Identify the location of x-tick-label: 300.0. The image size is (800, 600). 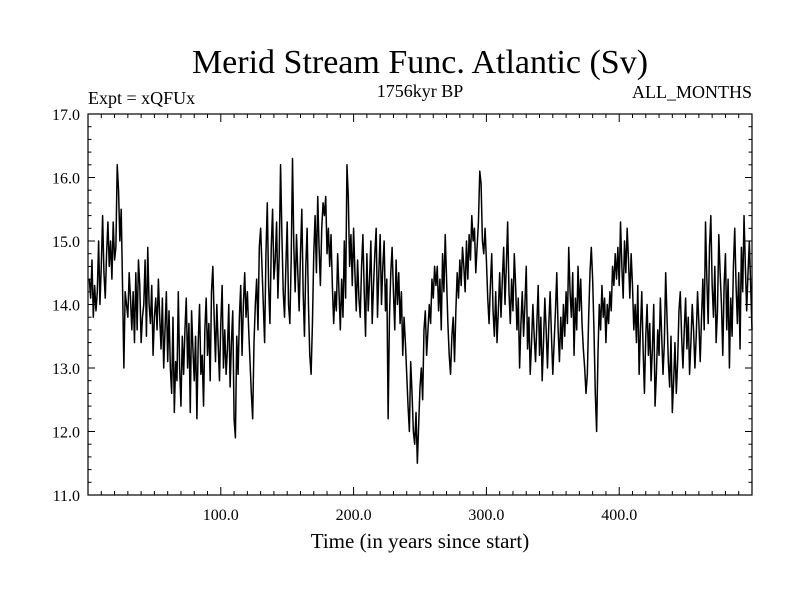
(486, 515).